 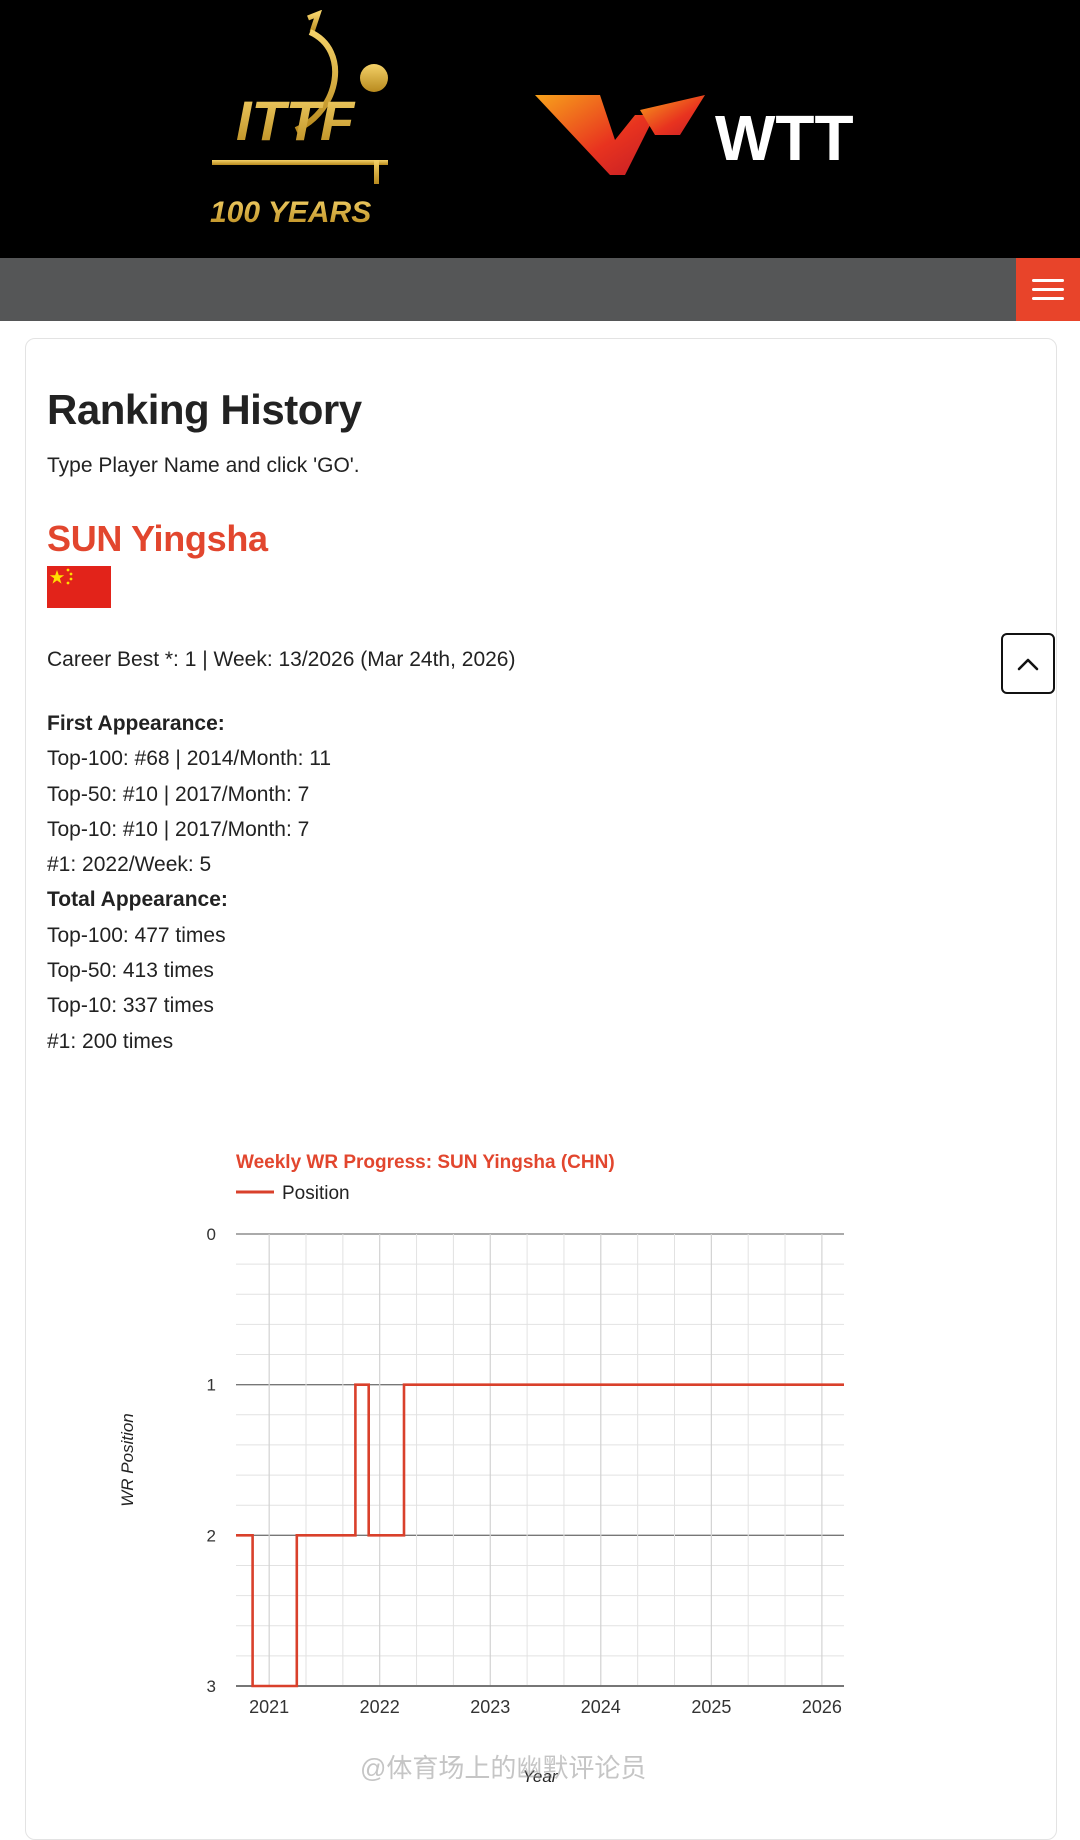 I want to click on x-tick-label: 2023, so click(x=490, y=1707).